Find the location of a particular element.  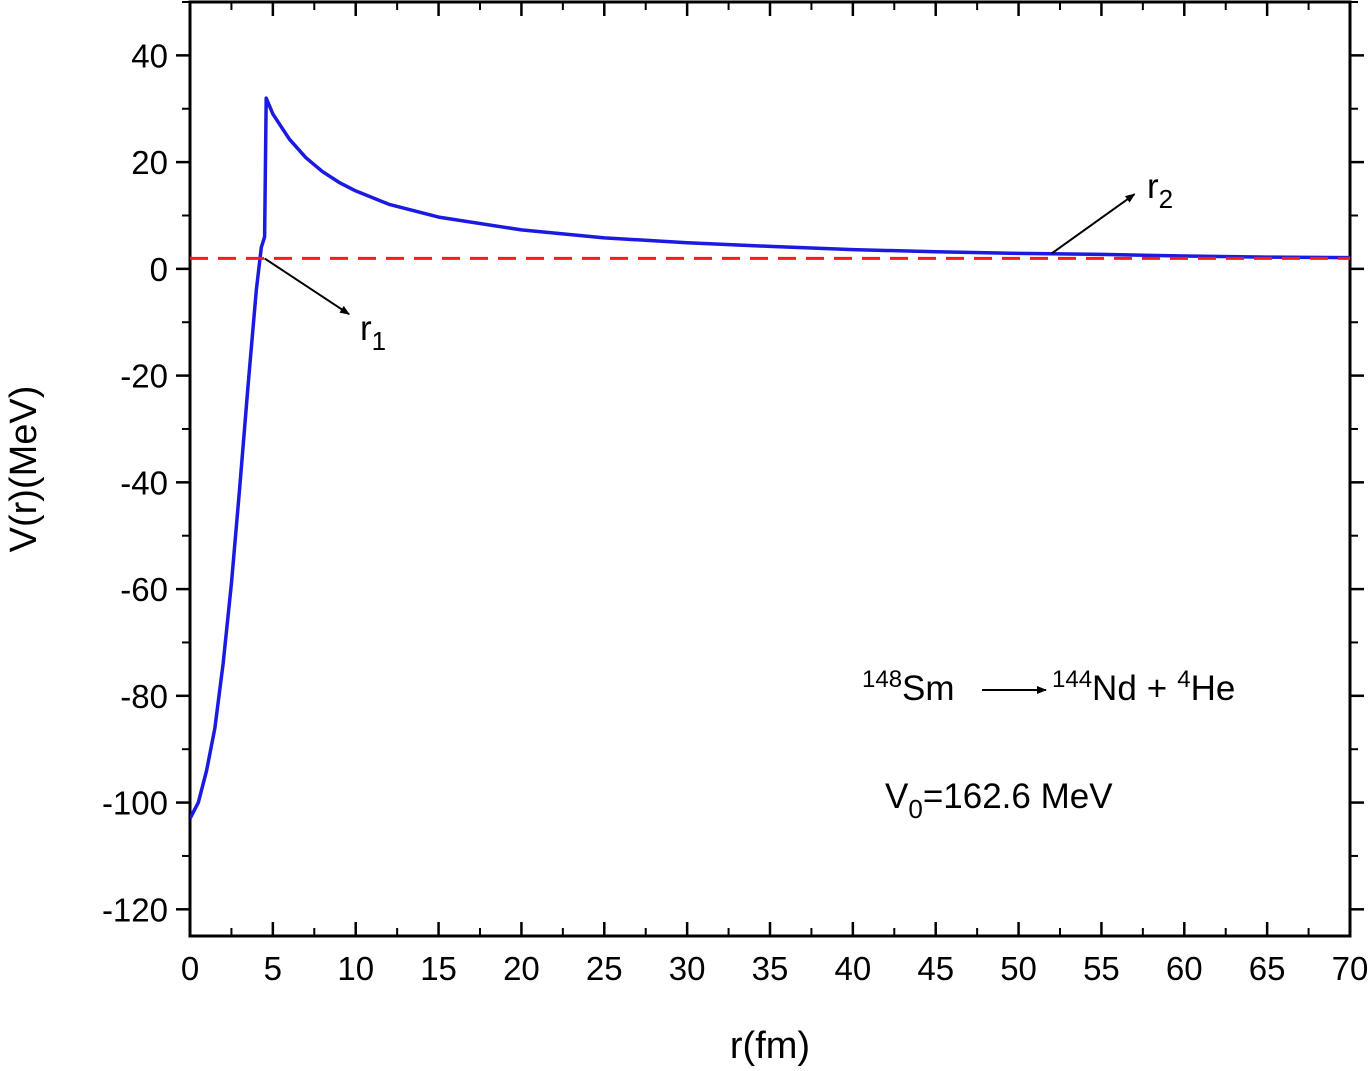

x-tick-label: 60 is located at coordinates (1184, 968).